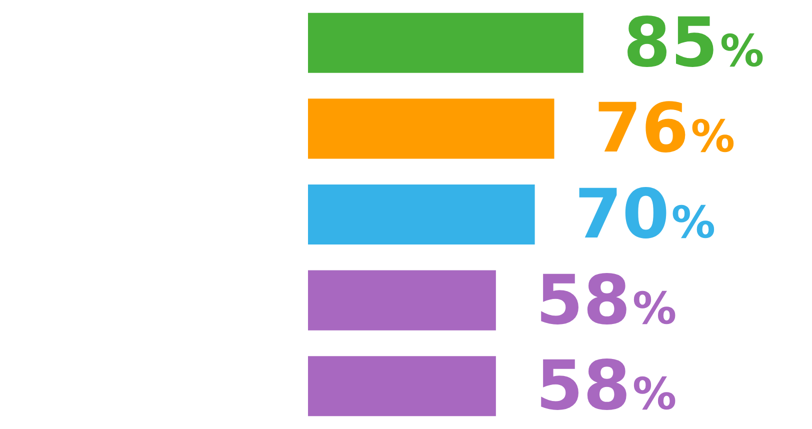 The image size is (812, 429). I want to click on data-label: 85%, so click(693, 43).